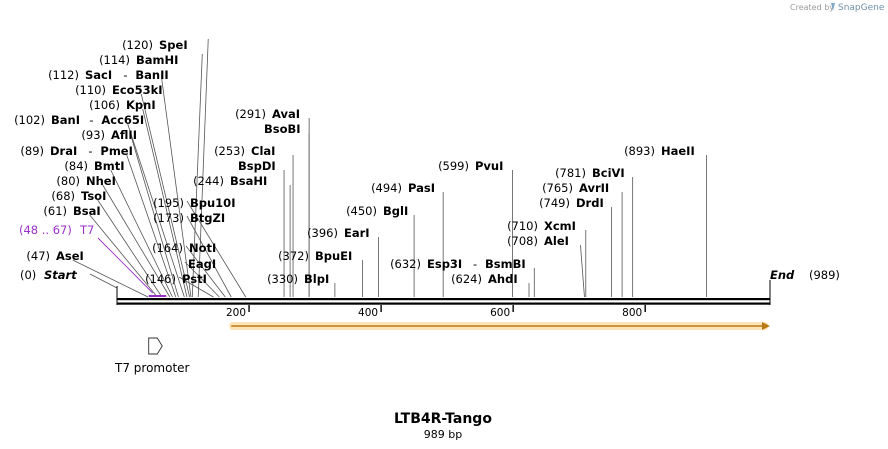  I want to click on enzyme-alt-name: BsmBI, so click(505, 264).